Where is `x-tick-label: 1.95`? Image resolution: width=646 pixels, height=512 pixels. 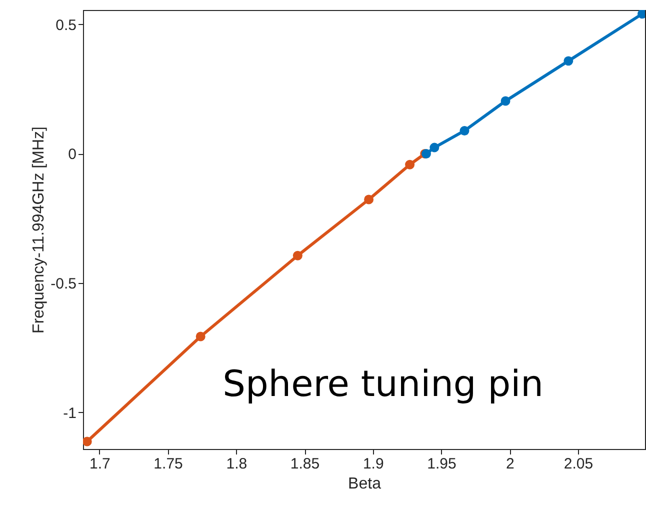 x-tick-label: 1.95 is located at coordinates (441, 464).